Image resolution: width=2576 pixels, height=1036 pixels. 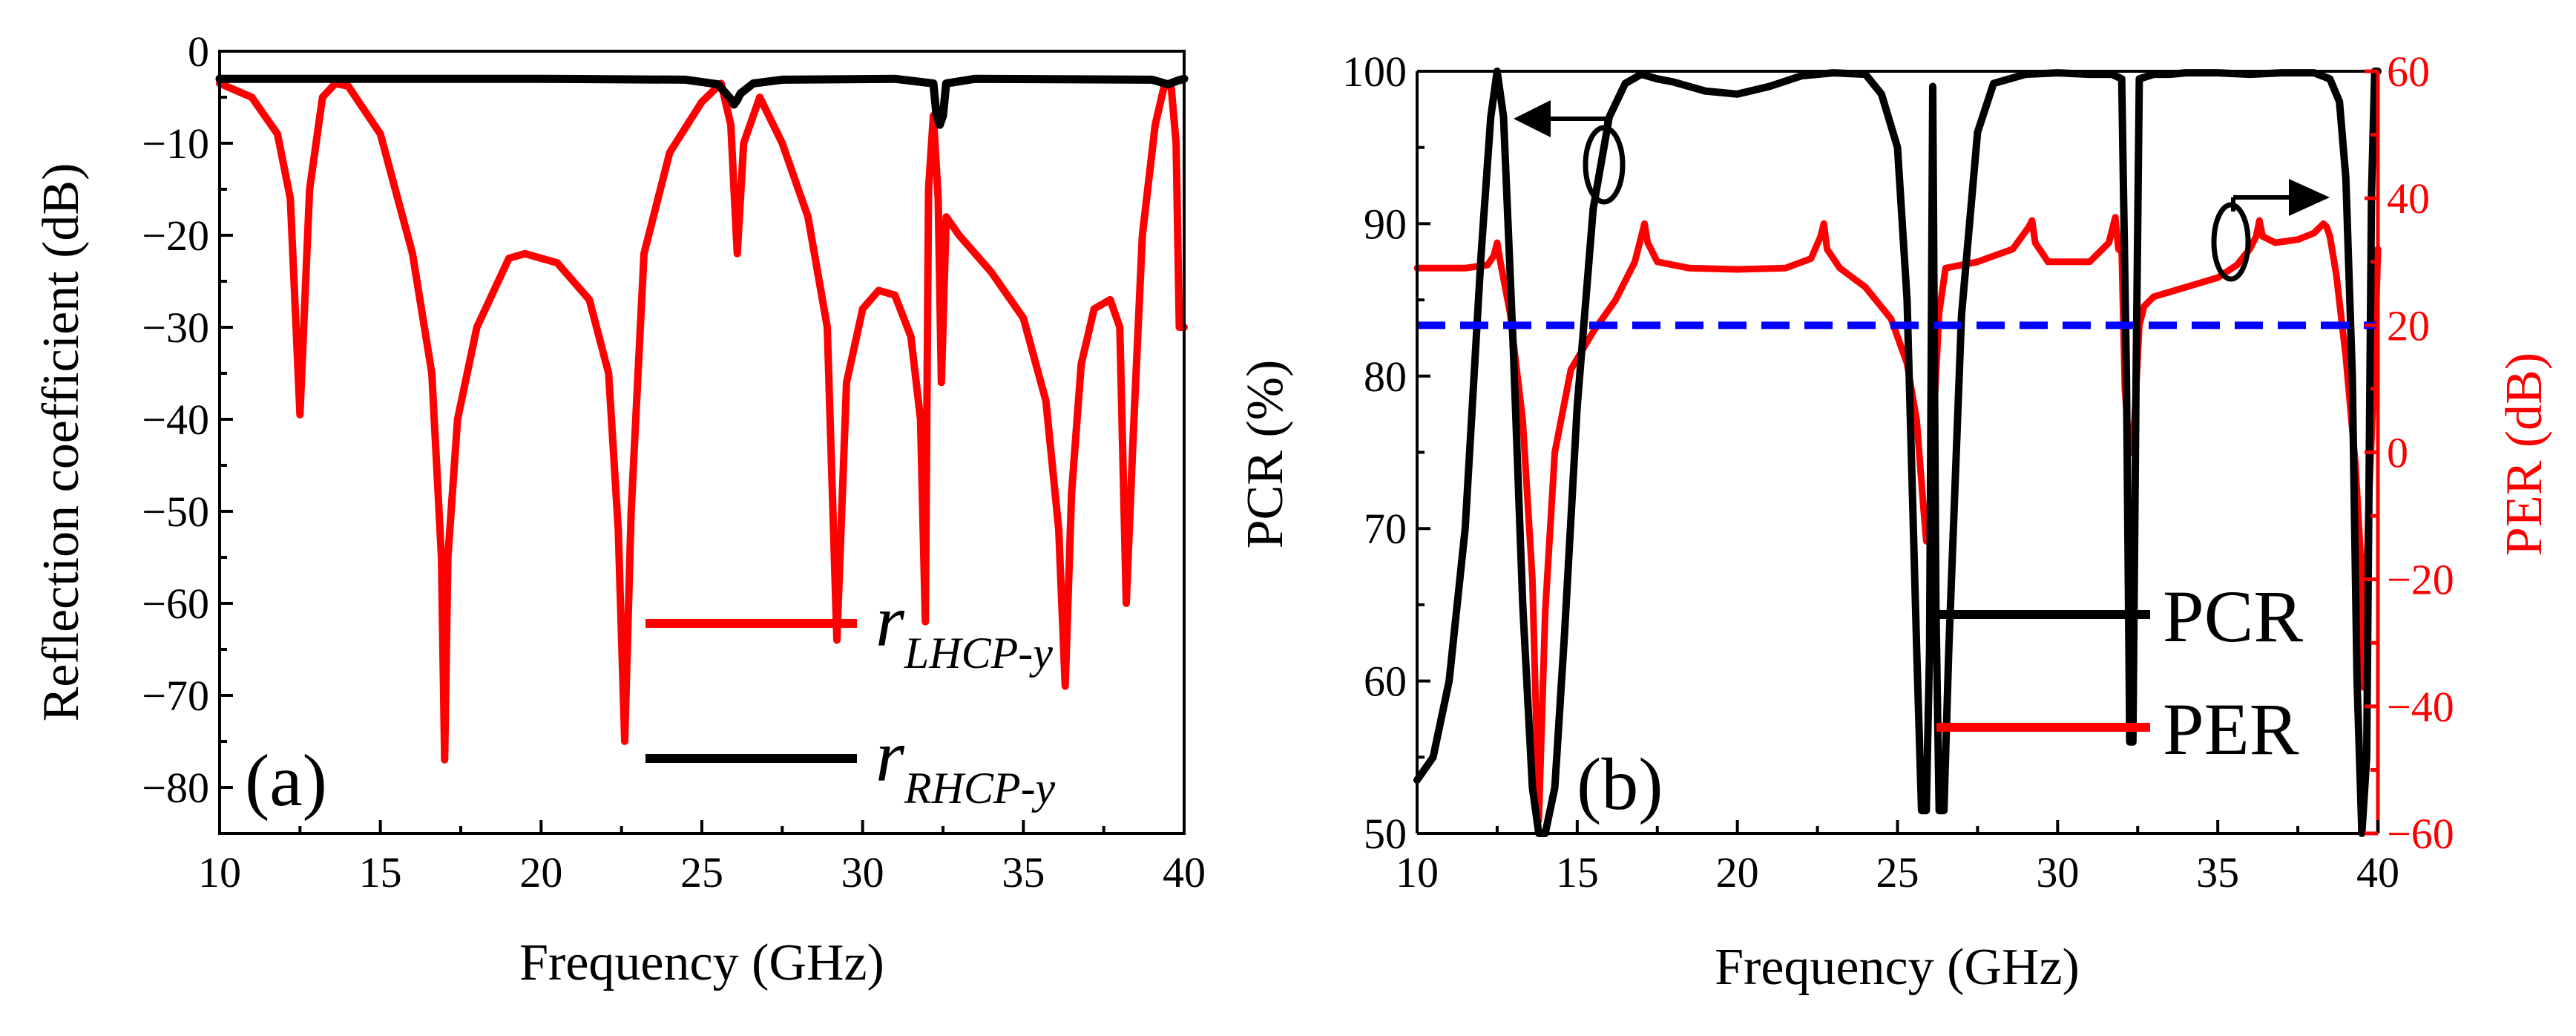 What do you see at coordinates (1385, 529) in the screenshot?
I see `y-tick-label: 70` at bounding box center [1385, 529].